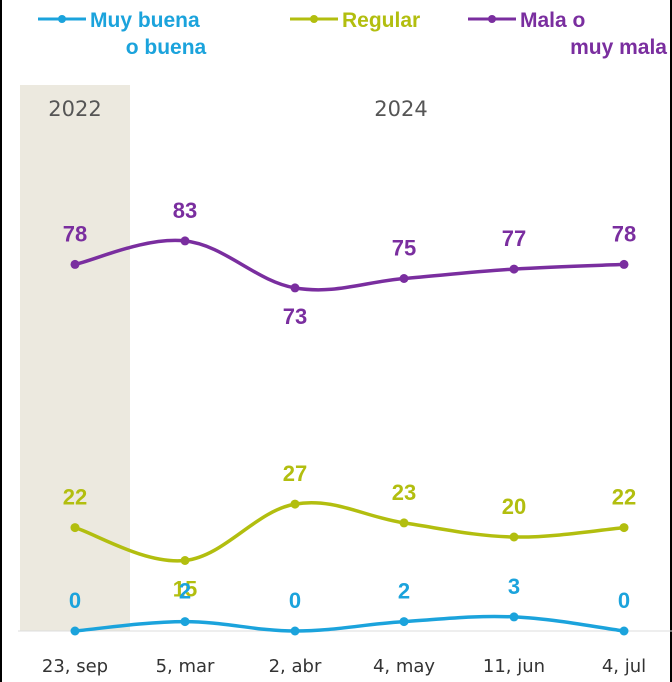 This screenshot has height=682, width=672. Describe the element at coordinates (145, 20) in the screenshot. I see `legend-label: Muy buena` at that location.